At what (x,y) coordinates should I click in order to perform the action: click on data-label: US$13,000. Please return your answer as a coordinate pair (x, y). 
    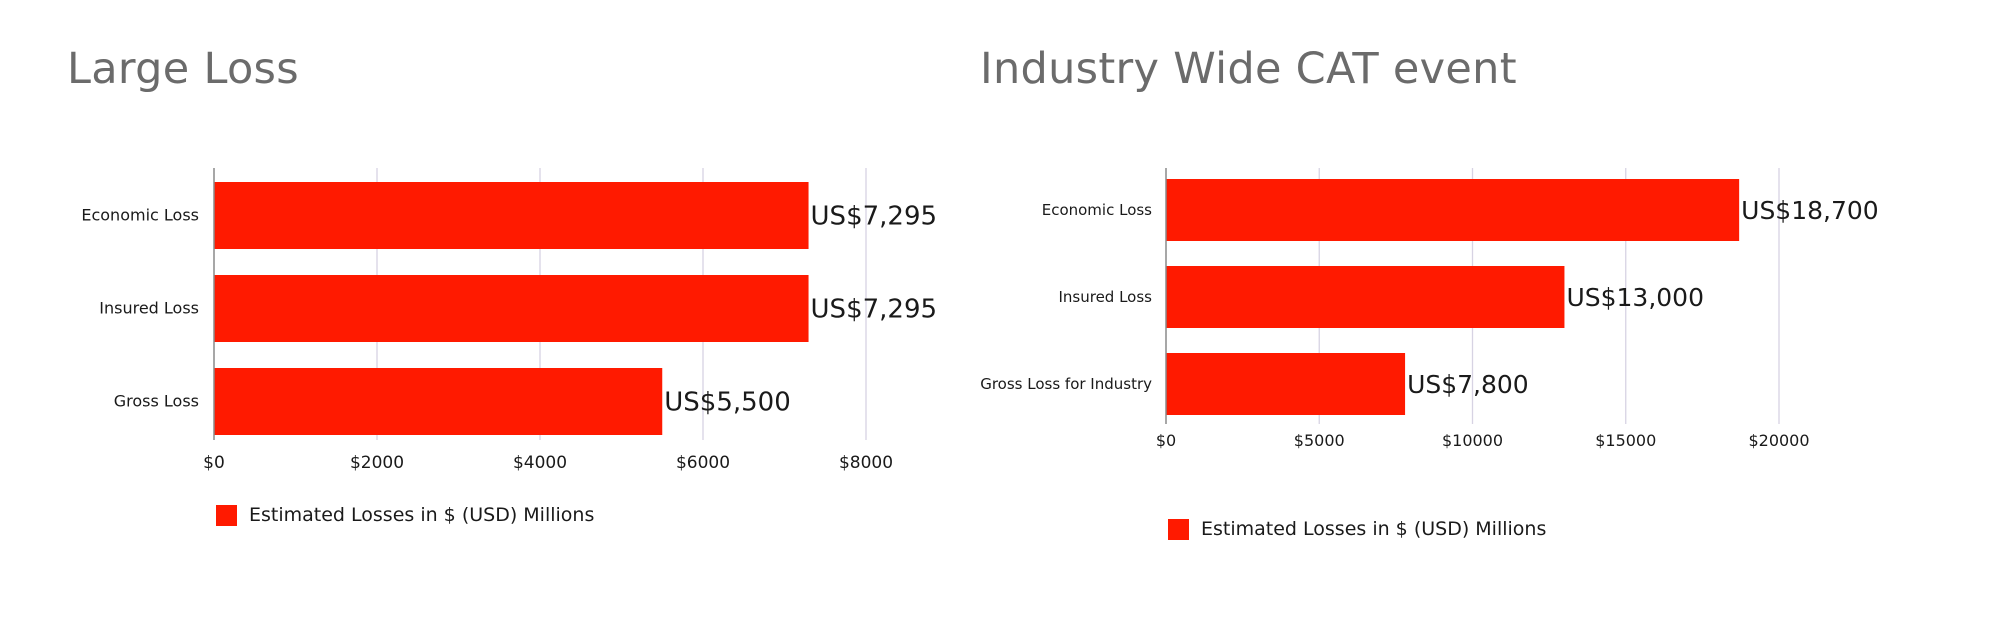
    Looking at the image, I should click on (1635, 297).